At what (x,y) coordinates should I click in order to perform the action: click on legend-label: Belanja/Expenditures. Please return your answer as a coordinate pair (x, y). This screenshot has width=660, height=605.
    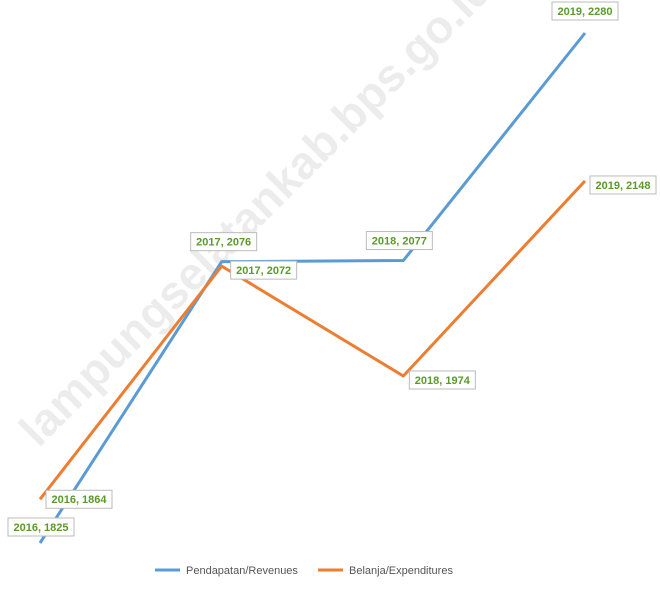
    Looking at the image, I should click on (401, 571).